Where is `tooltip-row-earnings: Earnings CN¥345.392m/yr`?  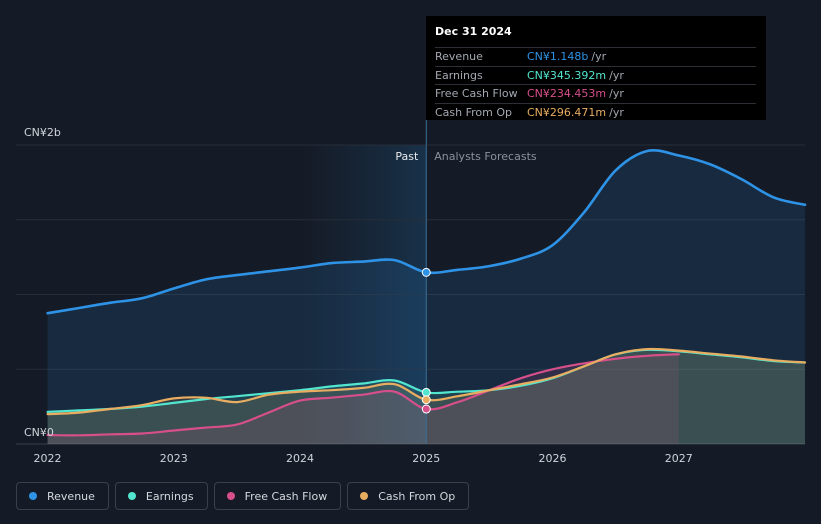
tooltip-row-earnings: Earnings CN¥345.392m/yr is located at coordinates (595, 75).